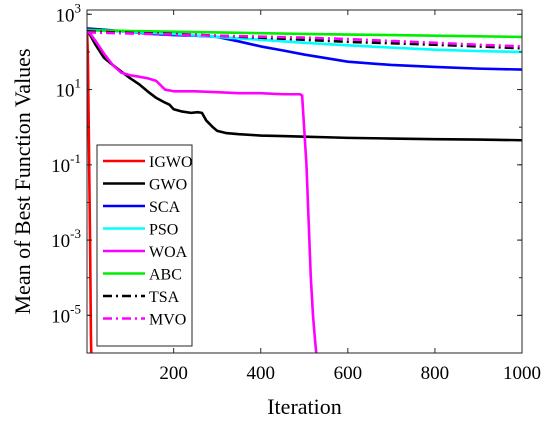 Image resolution: width=550 pixels, height=422 pixels. What do you see at coordinates (171, 162) in the screenshot?
I see `legend-label-igwo: IGWO` at bounding box center [171, 162].